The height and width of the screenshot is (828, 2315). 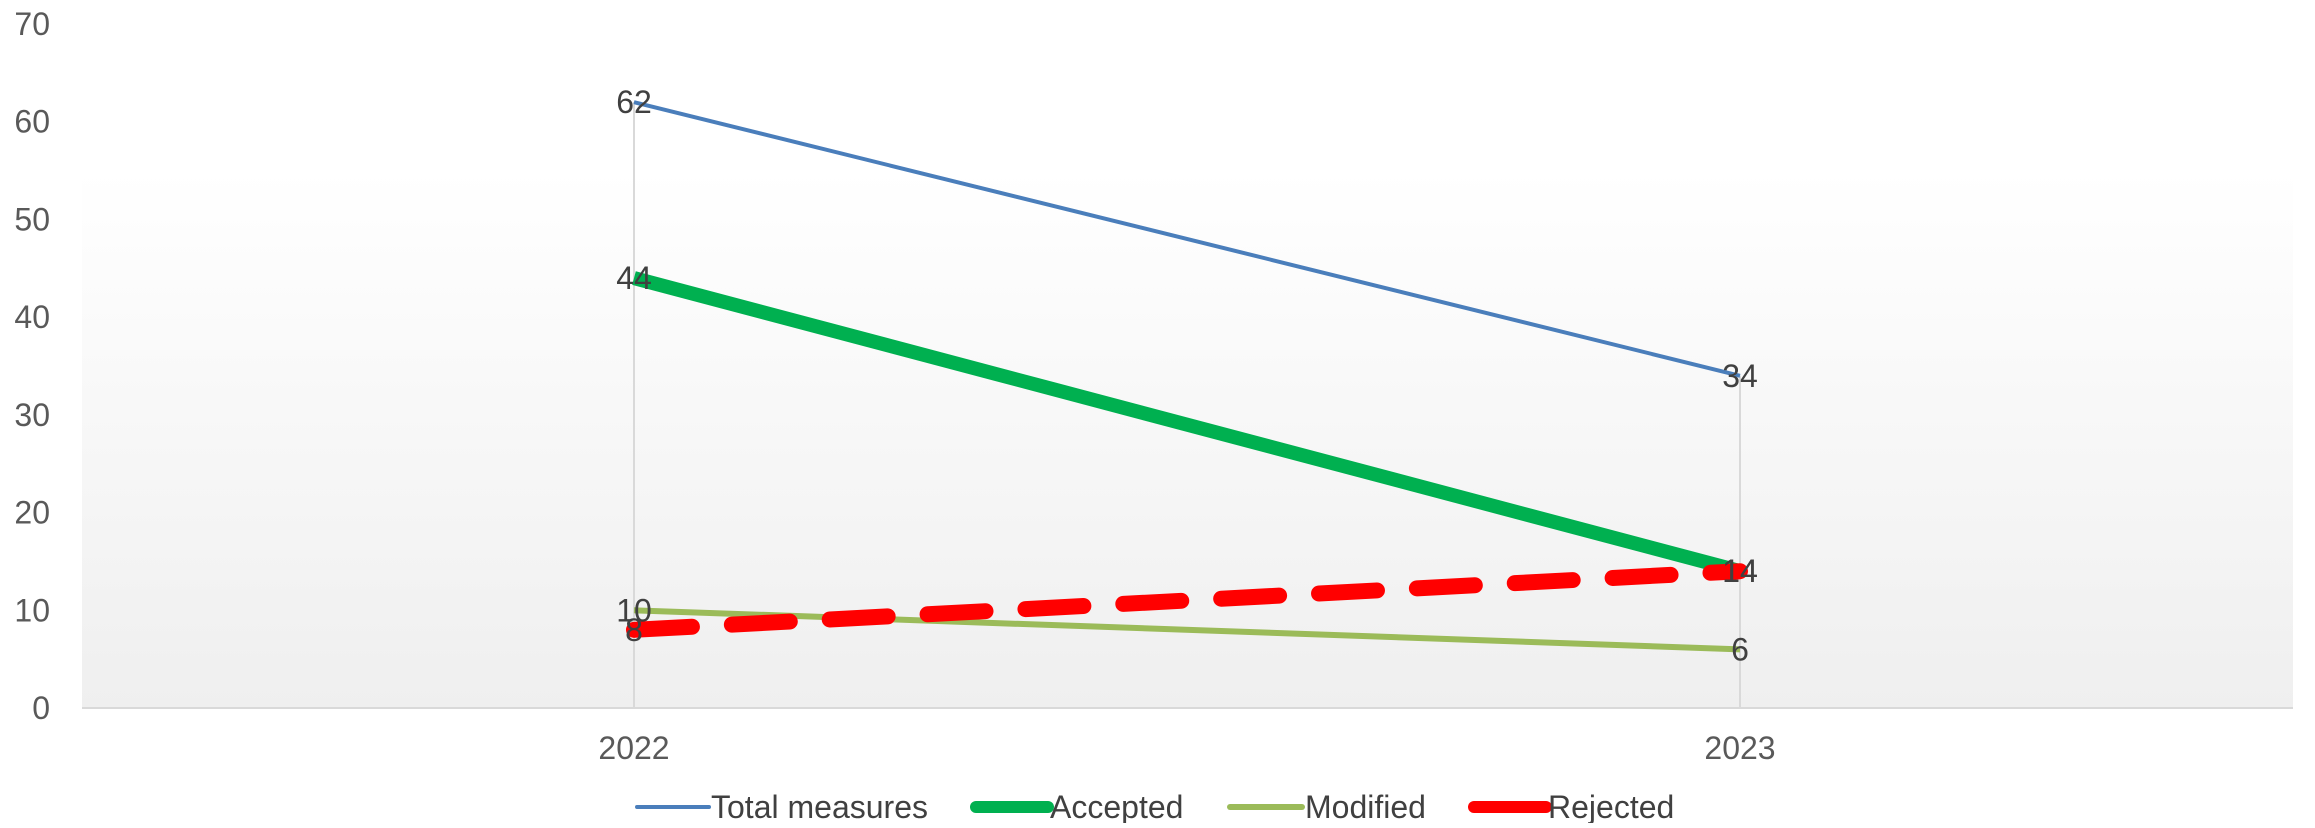 I want to click on y-tick-label: 30, so click(x=32, y=415).